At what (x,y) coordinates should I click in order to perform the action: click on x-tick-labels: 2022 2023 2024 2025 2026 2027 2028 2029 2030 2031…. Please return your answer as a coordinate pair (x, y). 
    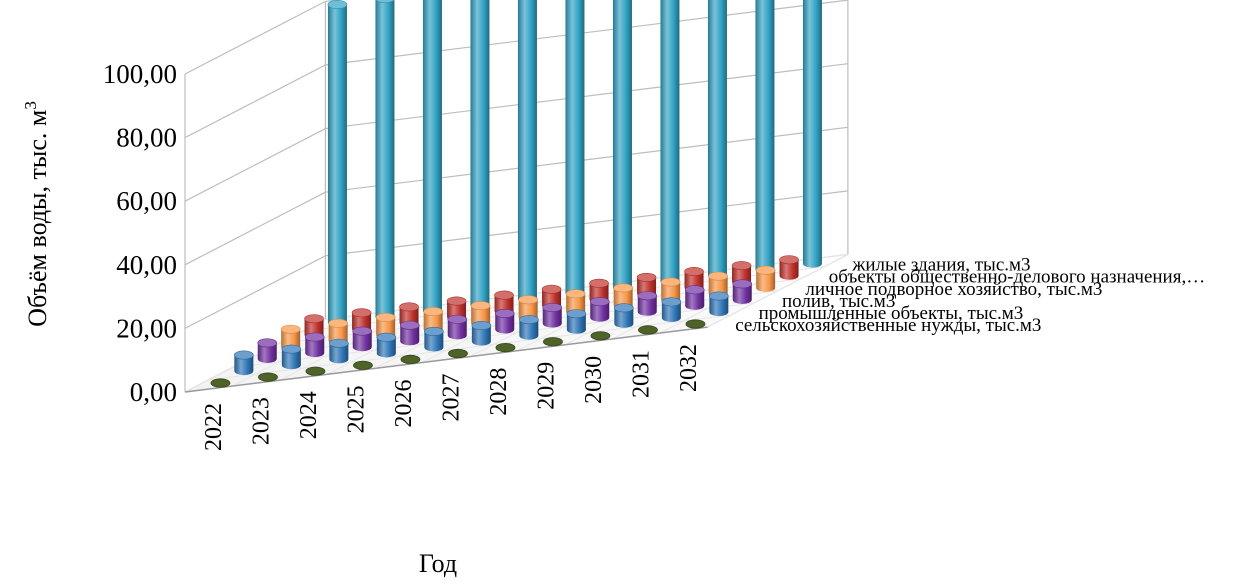
    Looking at the image, I should click on (451, 397).